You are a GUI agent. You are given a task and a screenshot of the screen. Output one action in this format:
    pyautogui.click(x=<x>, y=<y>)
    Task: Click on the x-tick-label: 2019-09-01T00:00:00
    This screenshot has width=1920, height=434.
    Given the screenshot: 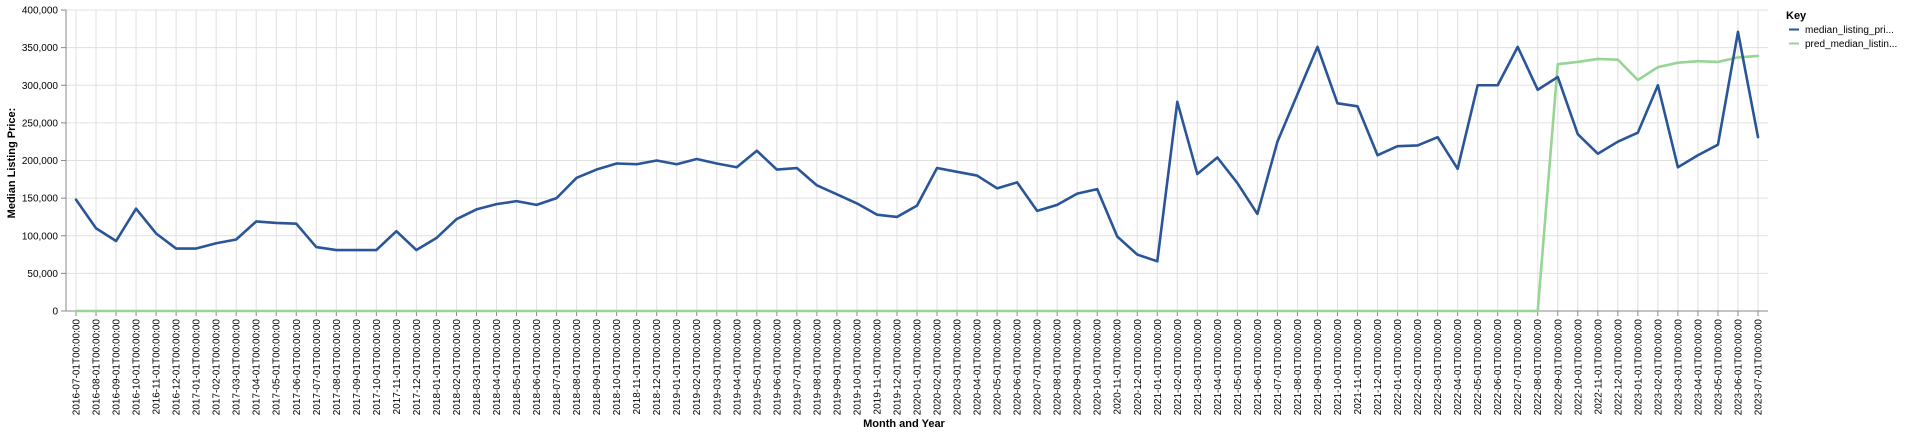 What is the action you would take?
    pyautogui.click(x=837, y=367)
    